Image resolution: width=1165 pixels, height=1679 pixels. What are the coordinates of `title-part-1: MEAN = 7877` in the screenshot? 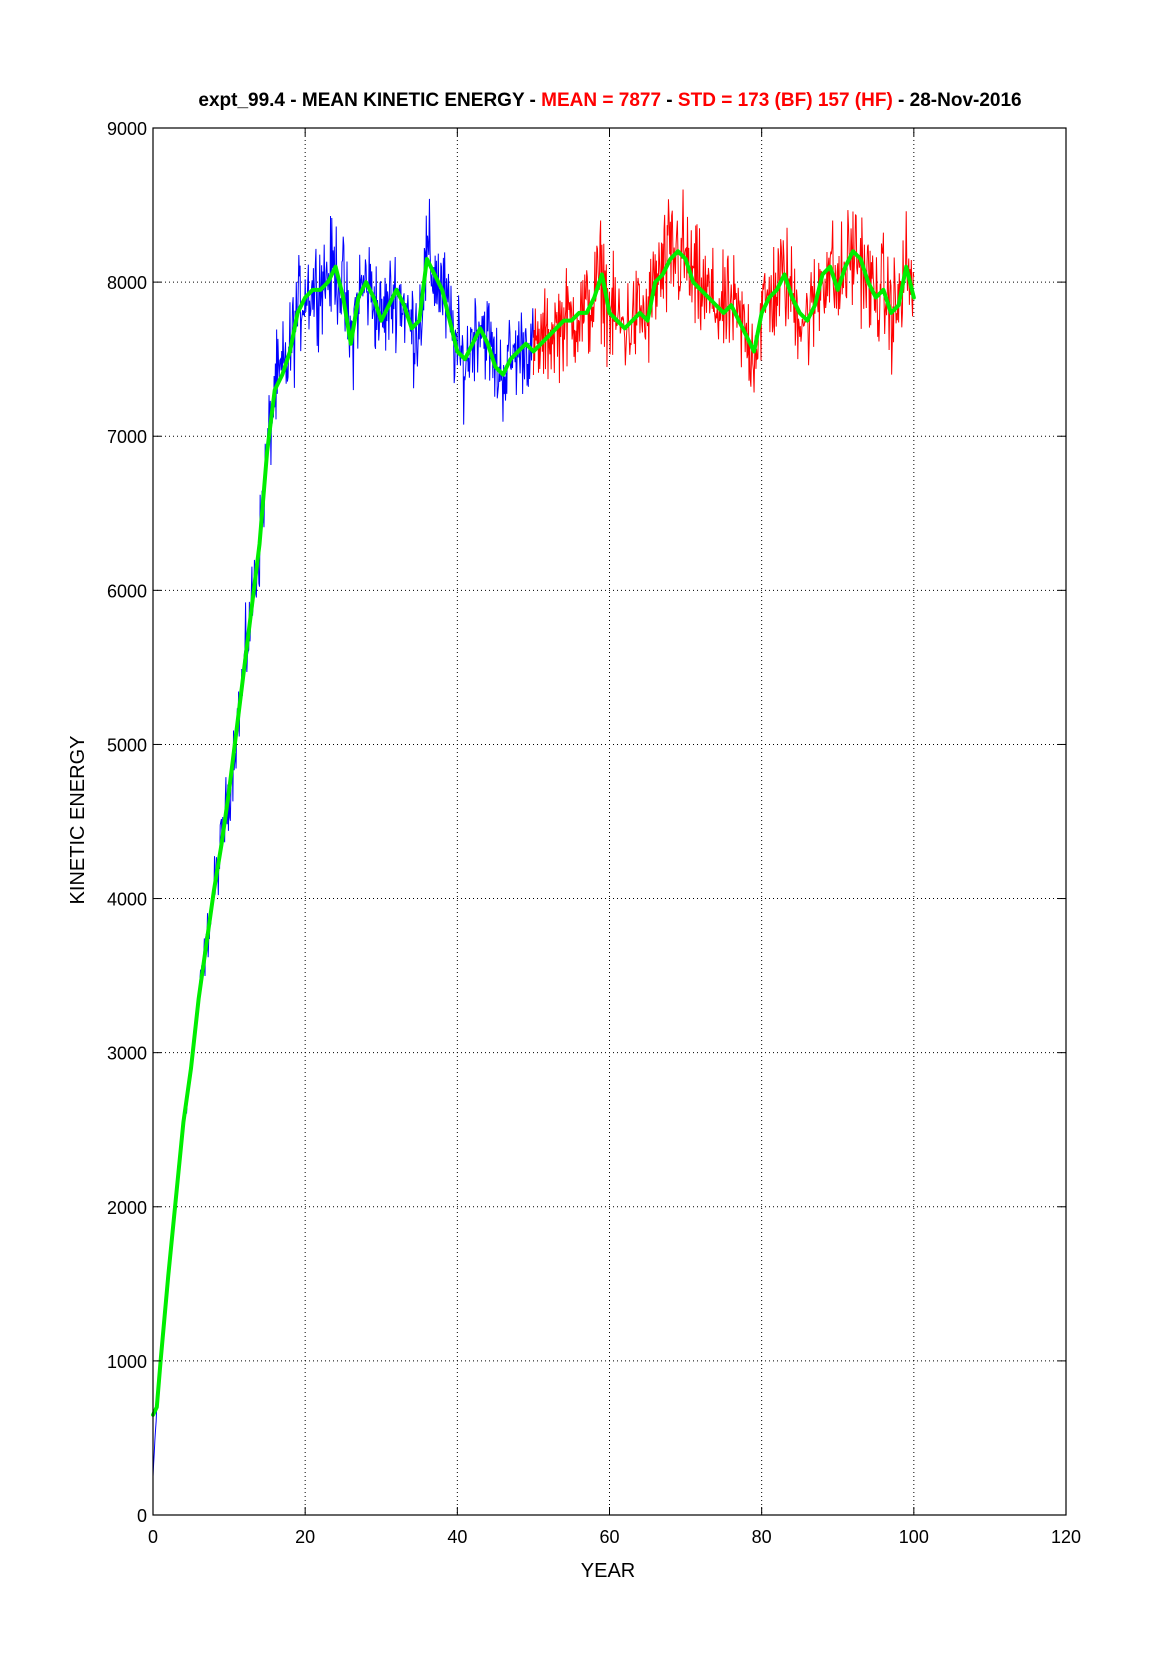 It's located at (601, 100).